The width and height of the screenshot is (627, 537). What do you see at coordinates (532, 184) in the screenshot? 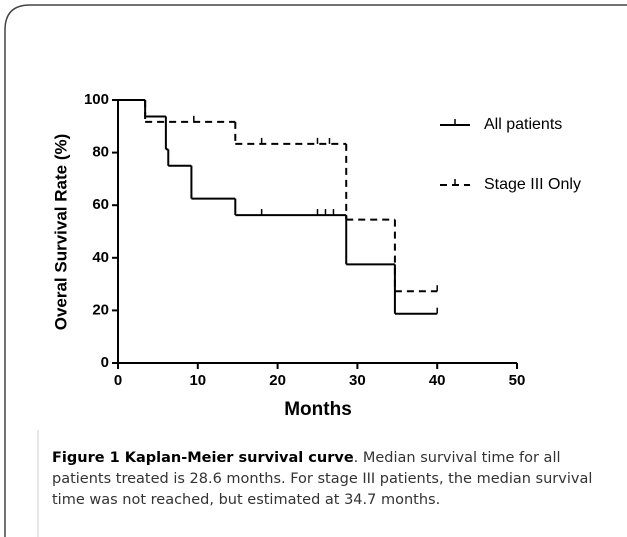
I see `legend-label: Stage III Only` at bounding box center [532, 184].